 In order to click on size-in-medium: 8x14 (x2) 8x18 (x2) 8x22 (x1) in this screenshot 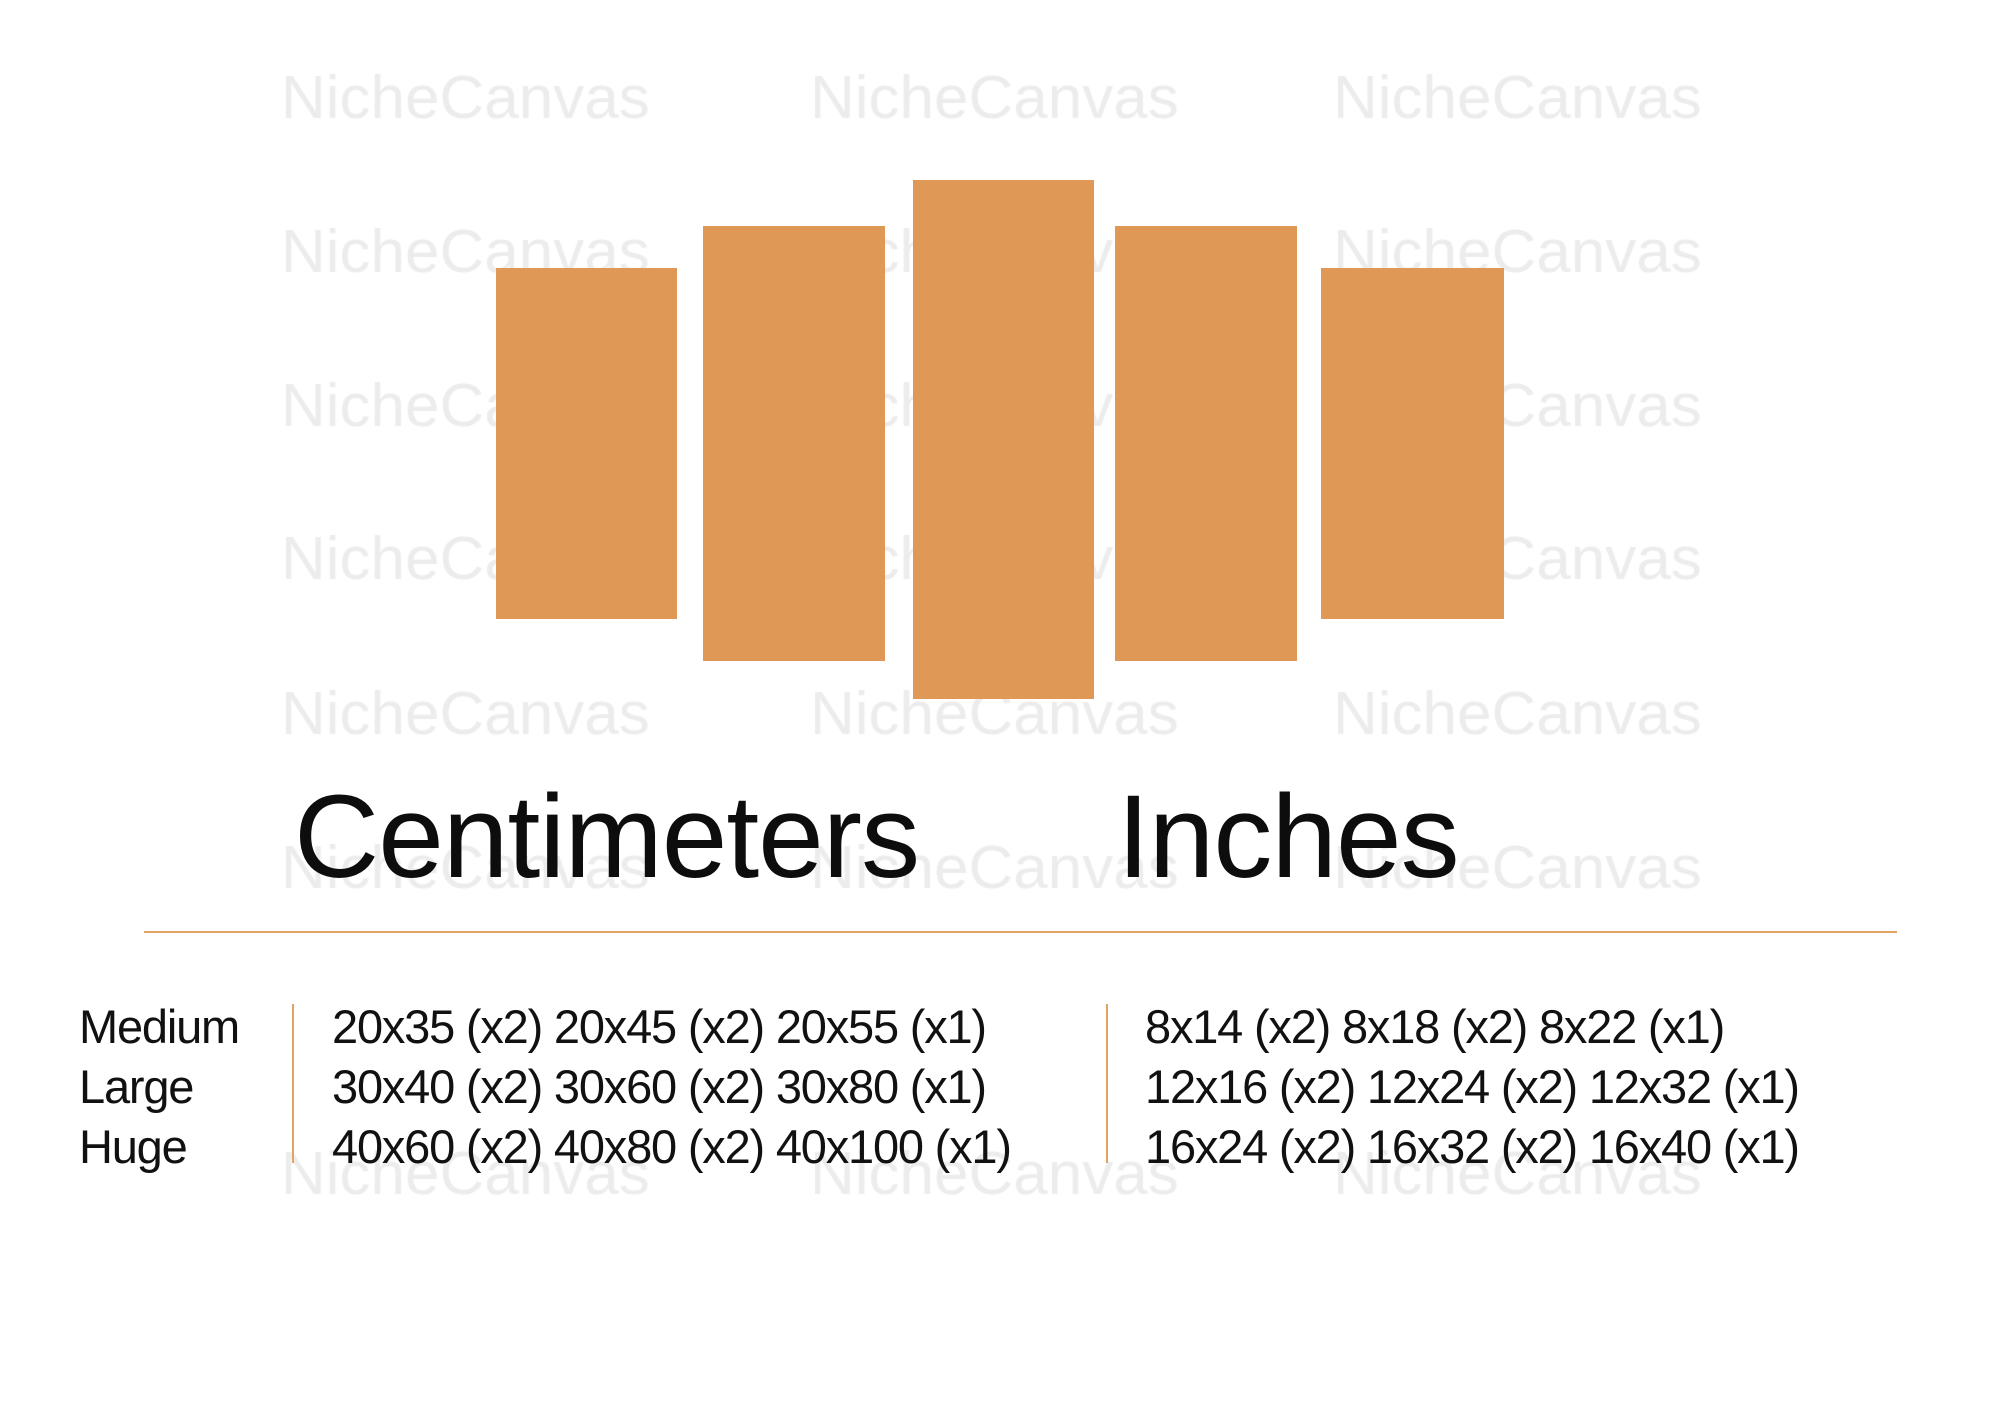, I will do `click(1435, 1026)`.